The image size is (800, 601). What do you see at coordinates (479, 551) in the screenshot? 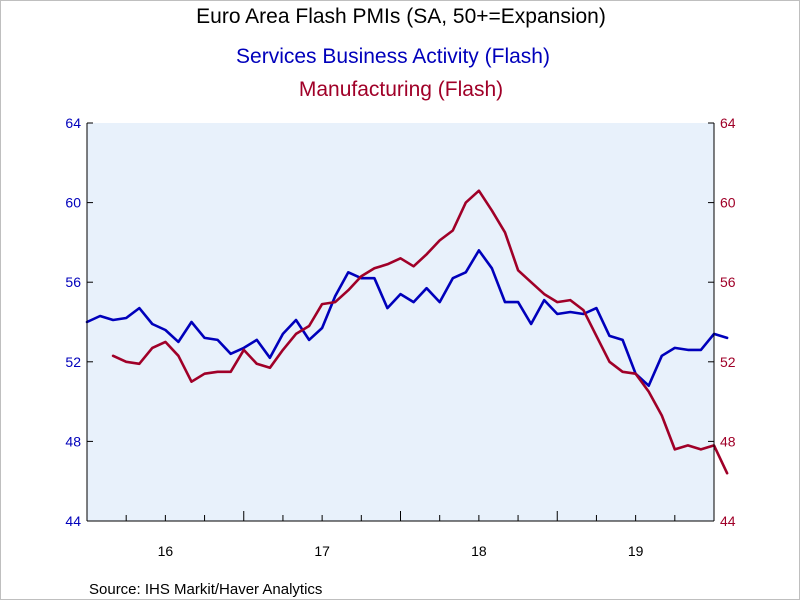
I see `x-tick-label: 18` at bounding box center [479, 551].